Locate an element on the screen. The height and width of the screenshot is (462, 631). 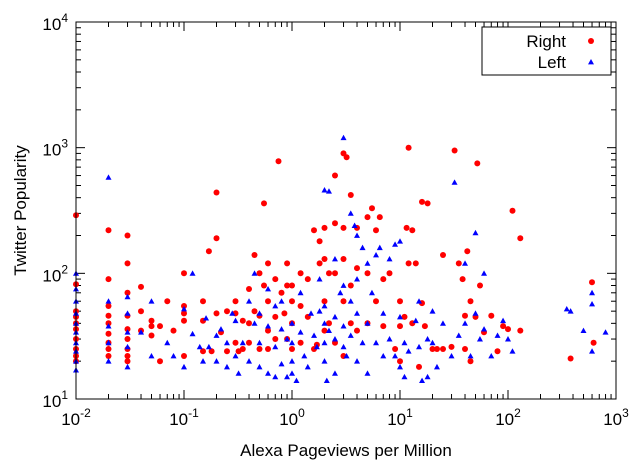
legend-box is located at coordinates (546, 51).